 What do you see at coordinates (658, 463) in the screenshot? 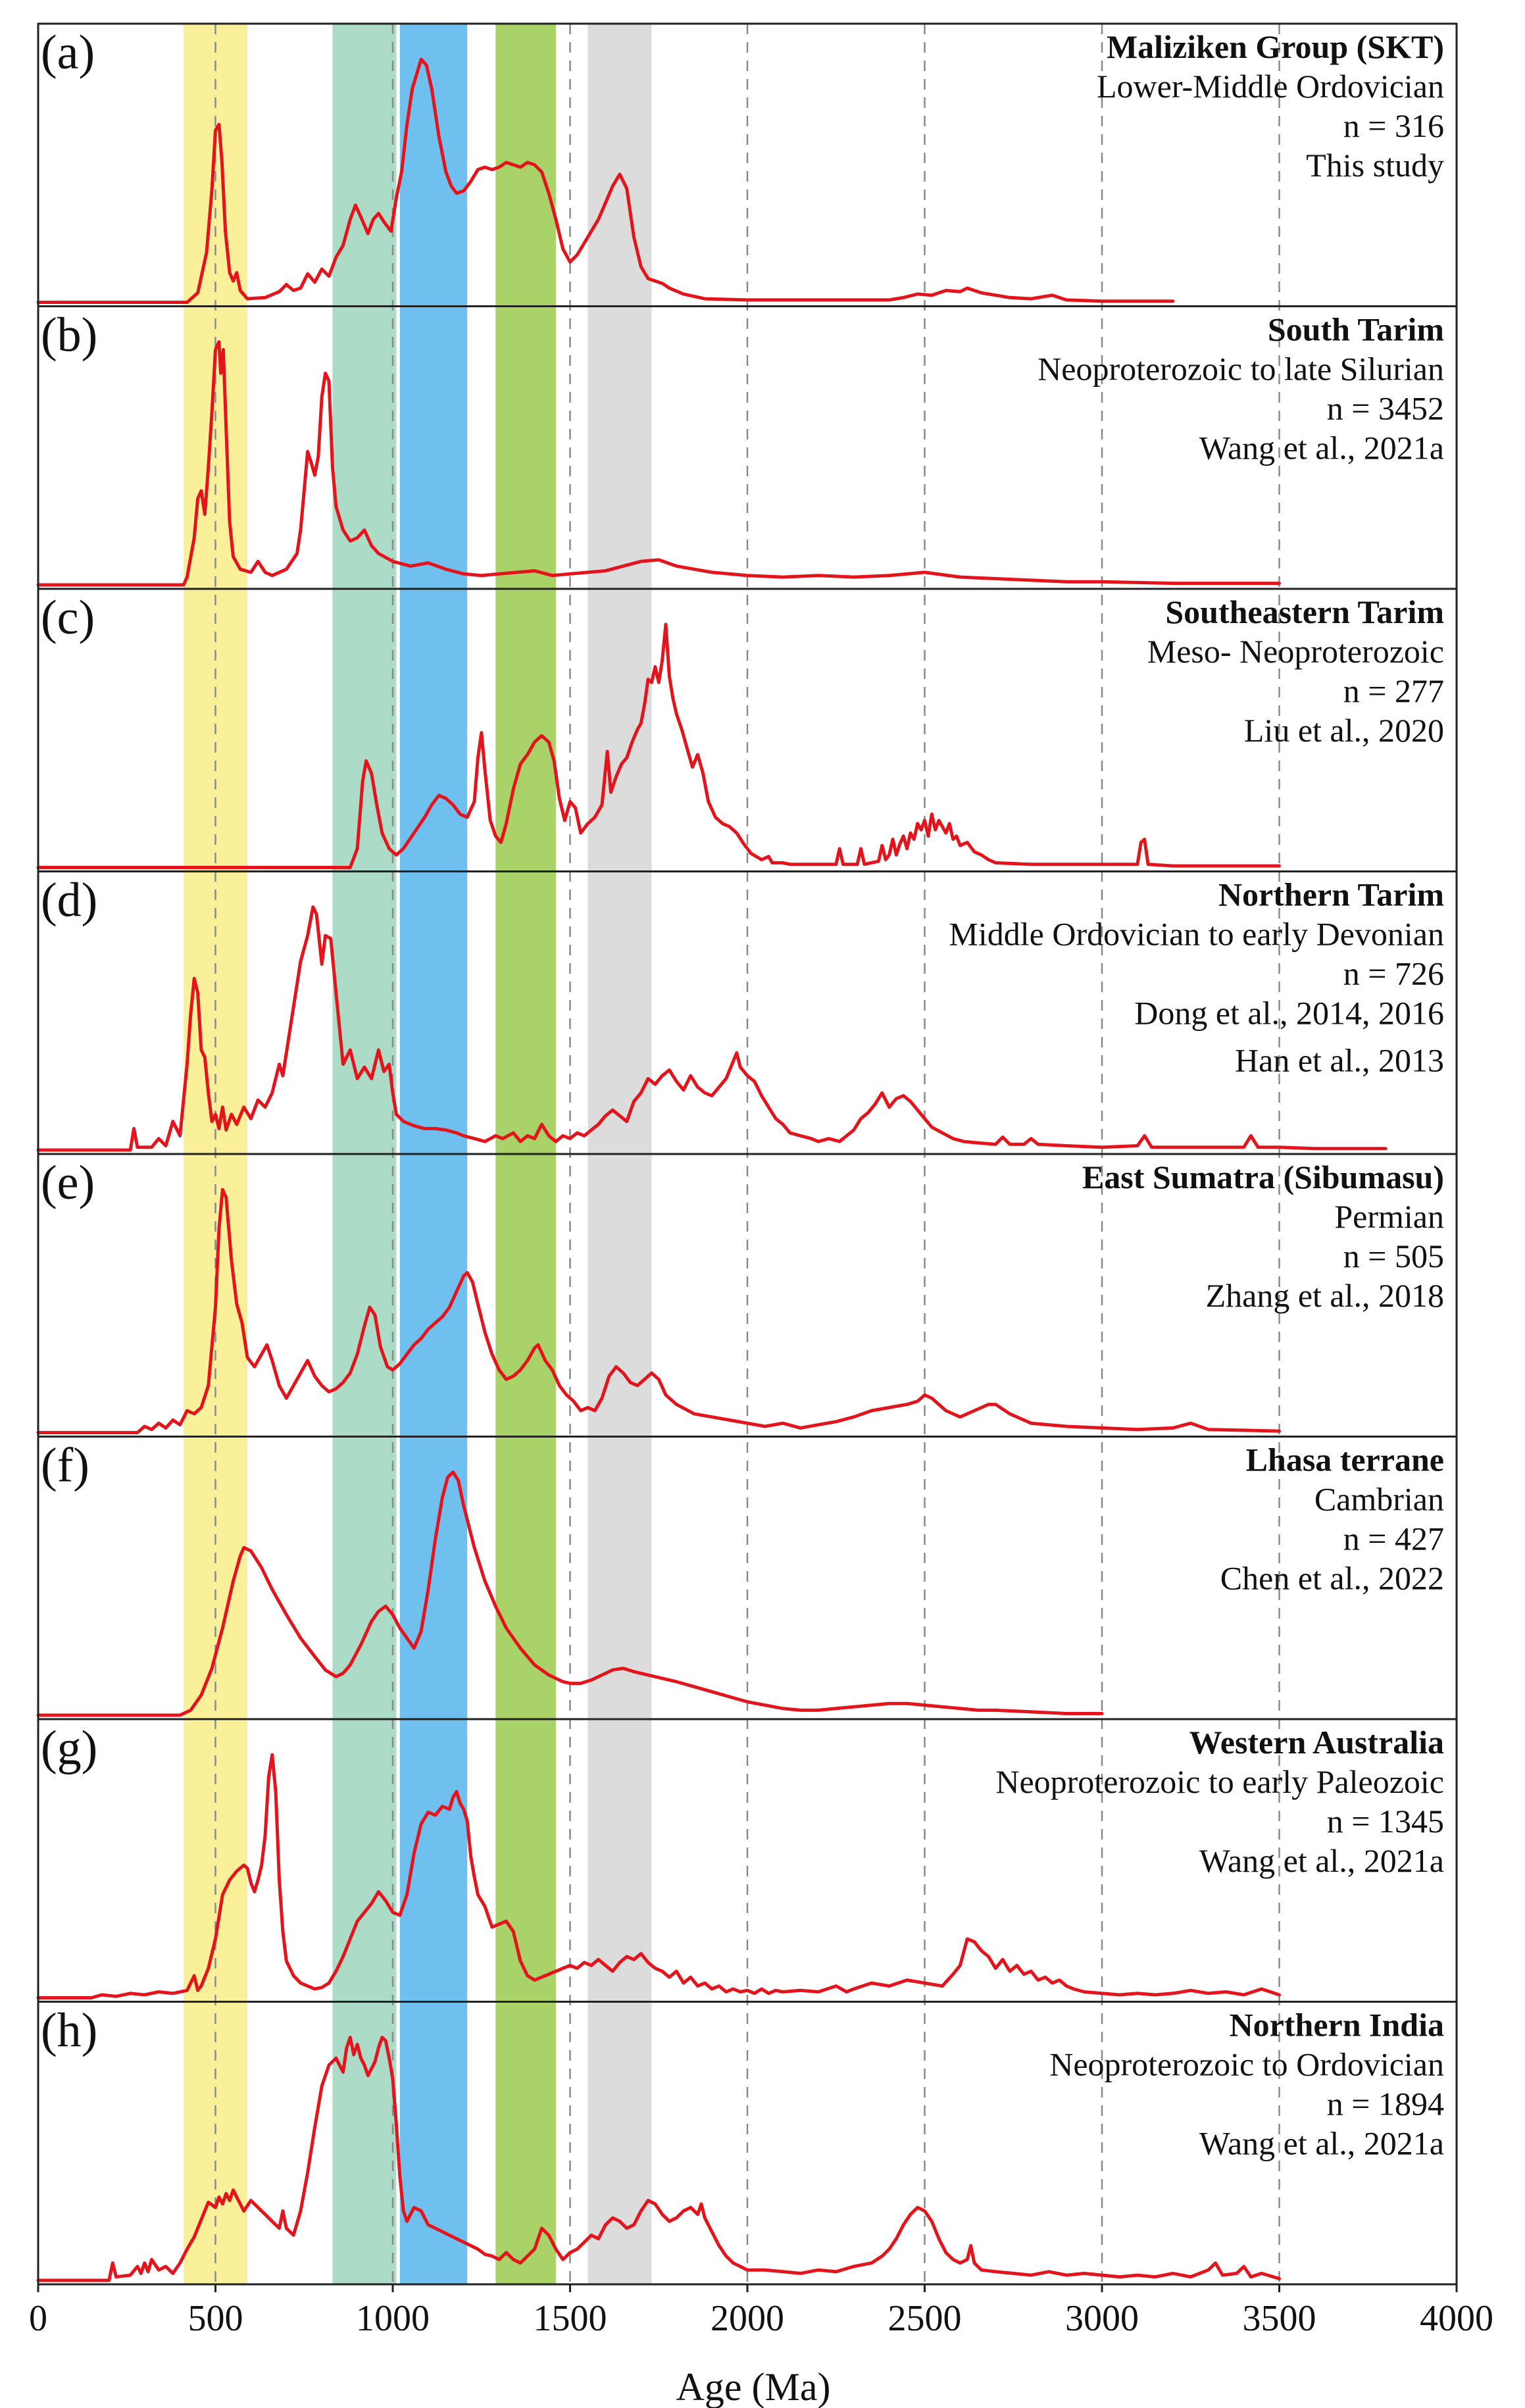
I see `series-line-b` at bounding box center [658, 463].